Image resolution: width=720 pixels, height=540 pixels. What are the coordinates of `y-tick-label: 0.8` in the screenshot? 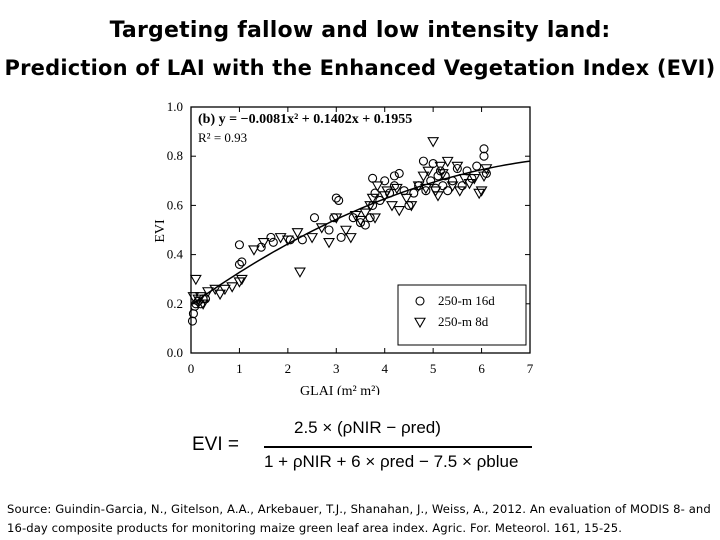 It's located at (175, 155).